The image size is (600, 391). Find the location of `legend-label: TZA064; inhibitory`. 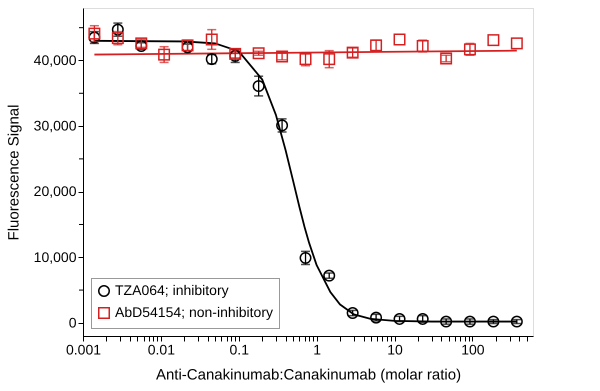

legend-label: TZA064; inhibitory is located at coordinates (172, 290).